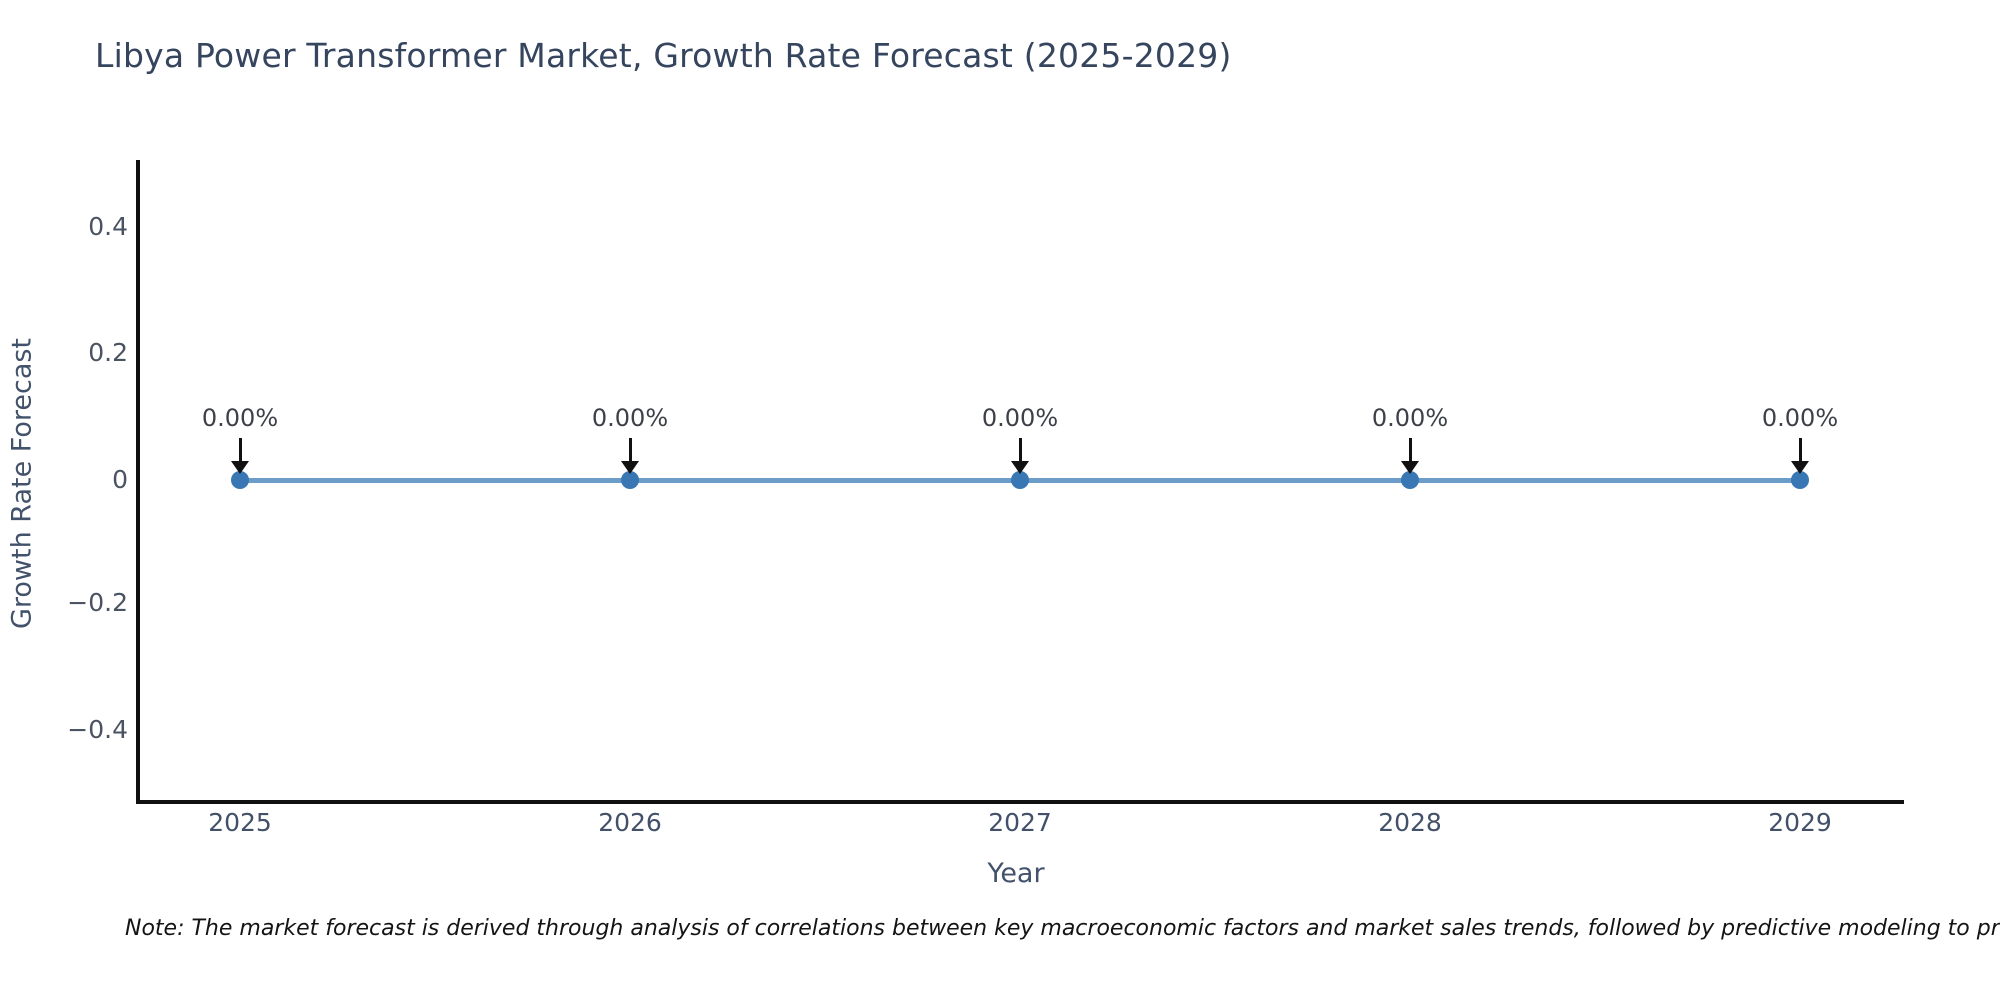 Image resolution: width=2000 pixels, height=1000 pixels. What do you see at coordinates (120, 479) in the screenshot?
I see `y-tick-label: 0` at bounding box center [120, 479].